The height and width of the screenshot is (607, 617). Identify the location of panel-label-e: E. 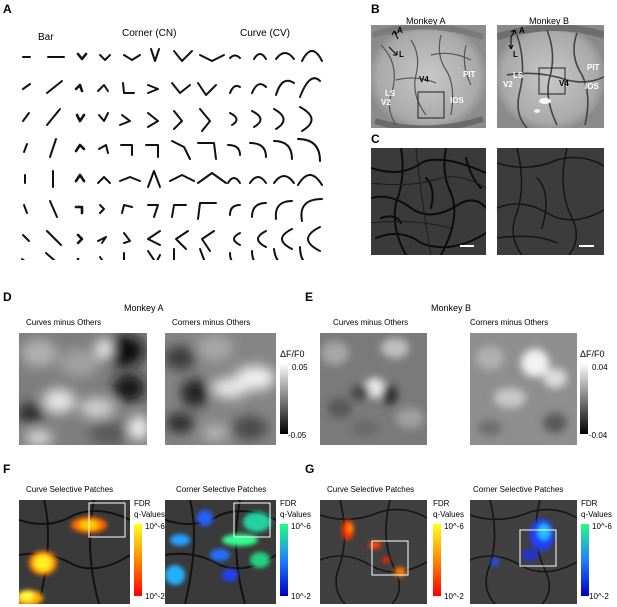
(309, 297).